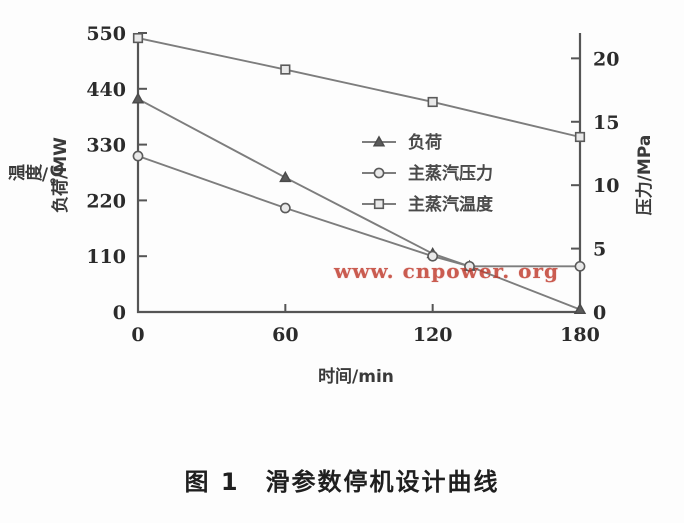  Describe the element at coordinates (447, 271) in the screenshot. I see `watermark-text: www. cnpower. org` at that location.